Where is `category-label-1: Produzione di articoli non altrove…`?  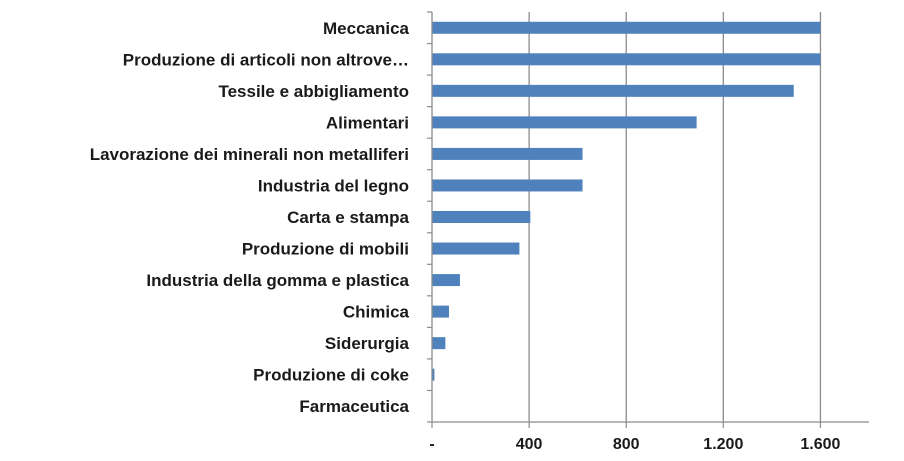 category-label-1: Produzione di articoli non altrove… is located at coordinates (266, 59).